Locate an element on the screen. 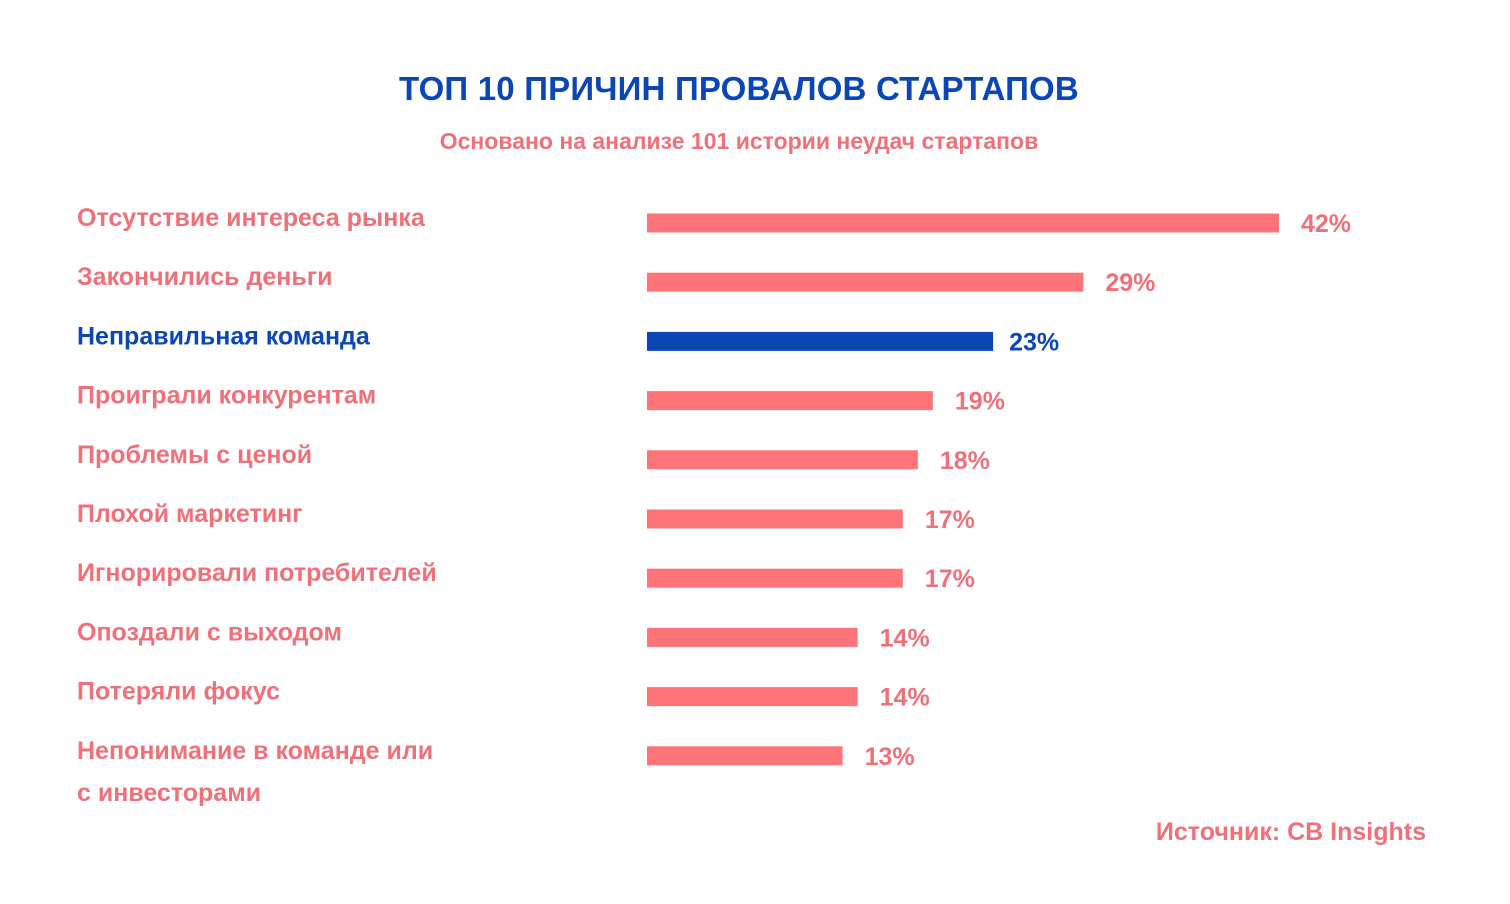 Image resolution: width=1510 pixels, height=904 pixels. category-label: Отсутствие интереса рынка is located at coordinates (251, 218).